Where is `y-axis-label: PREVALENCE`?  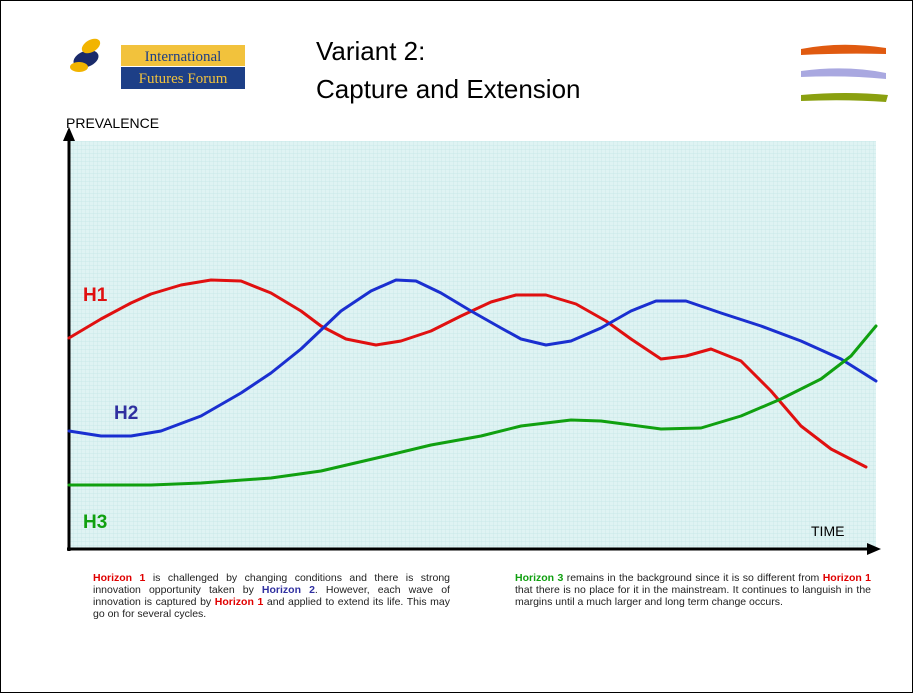 y-axis-label: PREVALENCE is located at coordinates (112, 123).